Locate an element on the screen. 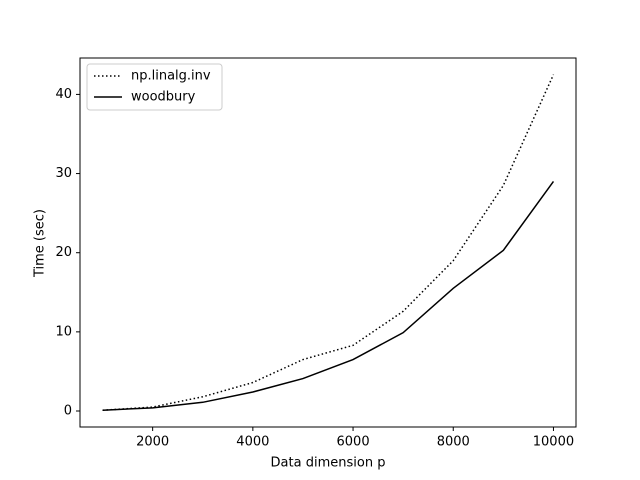 This screenshot has width=640, height=480. y-tick-label: 30 is located at coordinates (63, 173).